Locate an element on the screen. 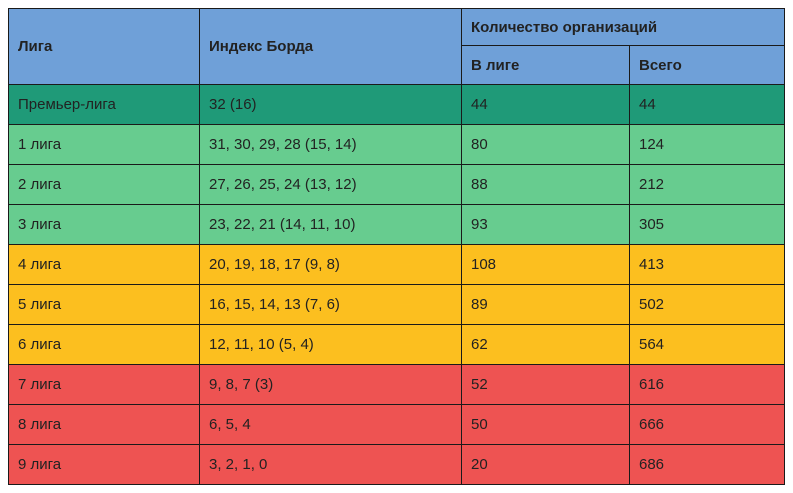  table-row: 6 лига 12, 11, 10 (5, 4) 62 564 is located at coordinates (396, 344).